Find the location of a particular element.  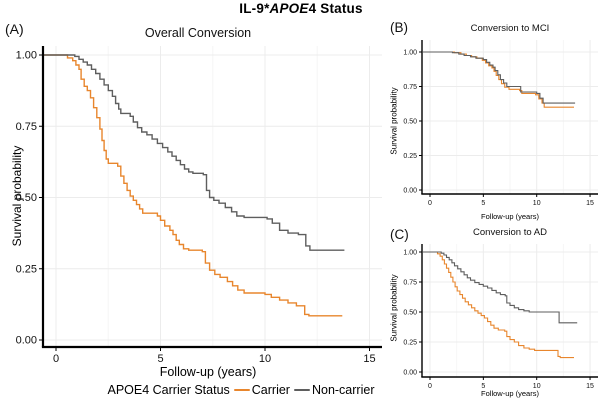

panel-c-xlabel: Follow-up (years) is located at coordinates (510, 393).